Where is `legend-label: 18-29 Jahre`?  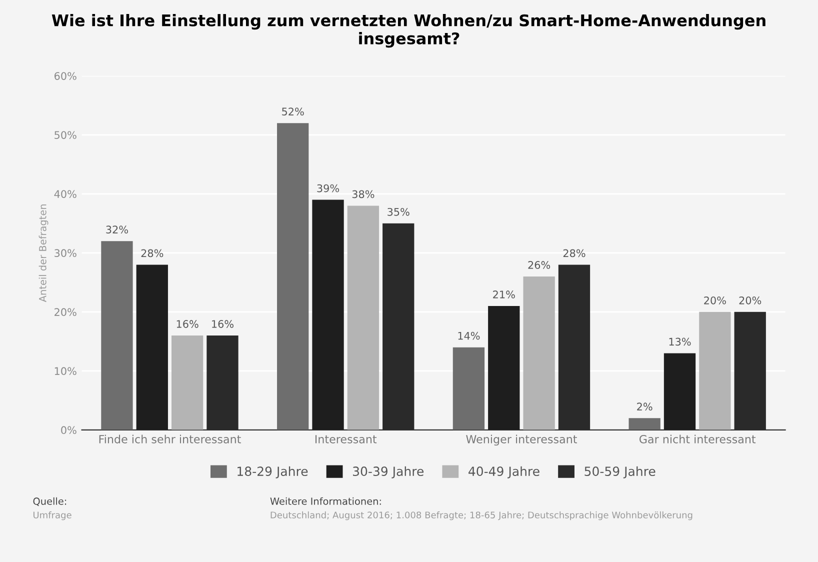
legend-label: 18-29 Jahre is located at coordinates (273, 472).